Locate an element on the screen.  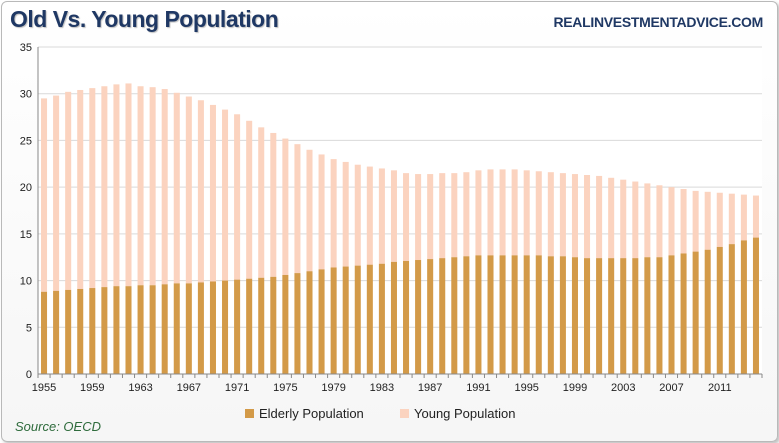
y-tick-label: 35 is located at coordinates (26, 48).